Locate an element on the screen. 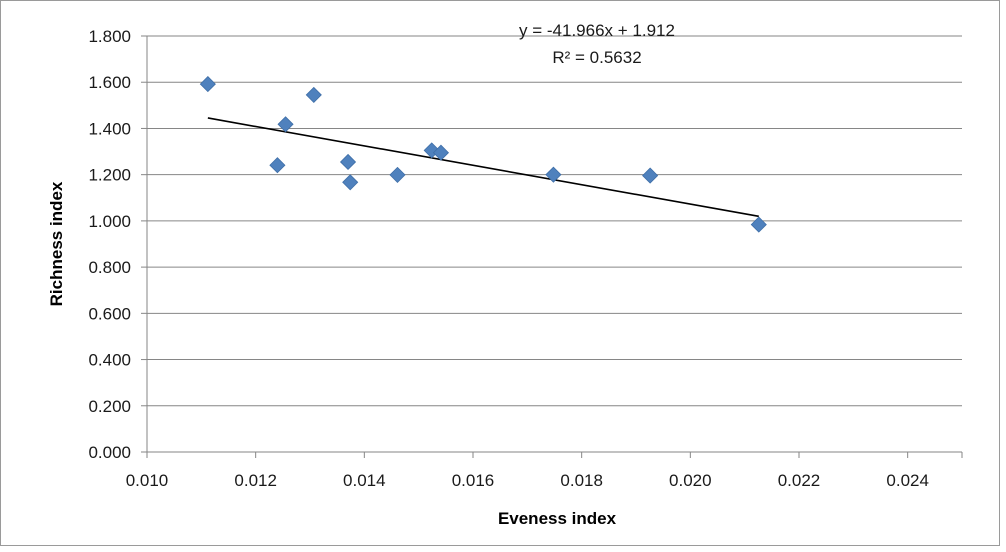  x-tick-label: 0.018 is located at coordinates (581, 480).